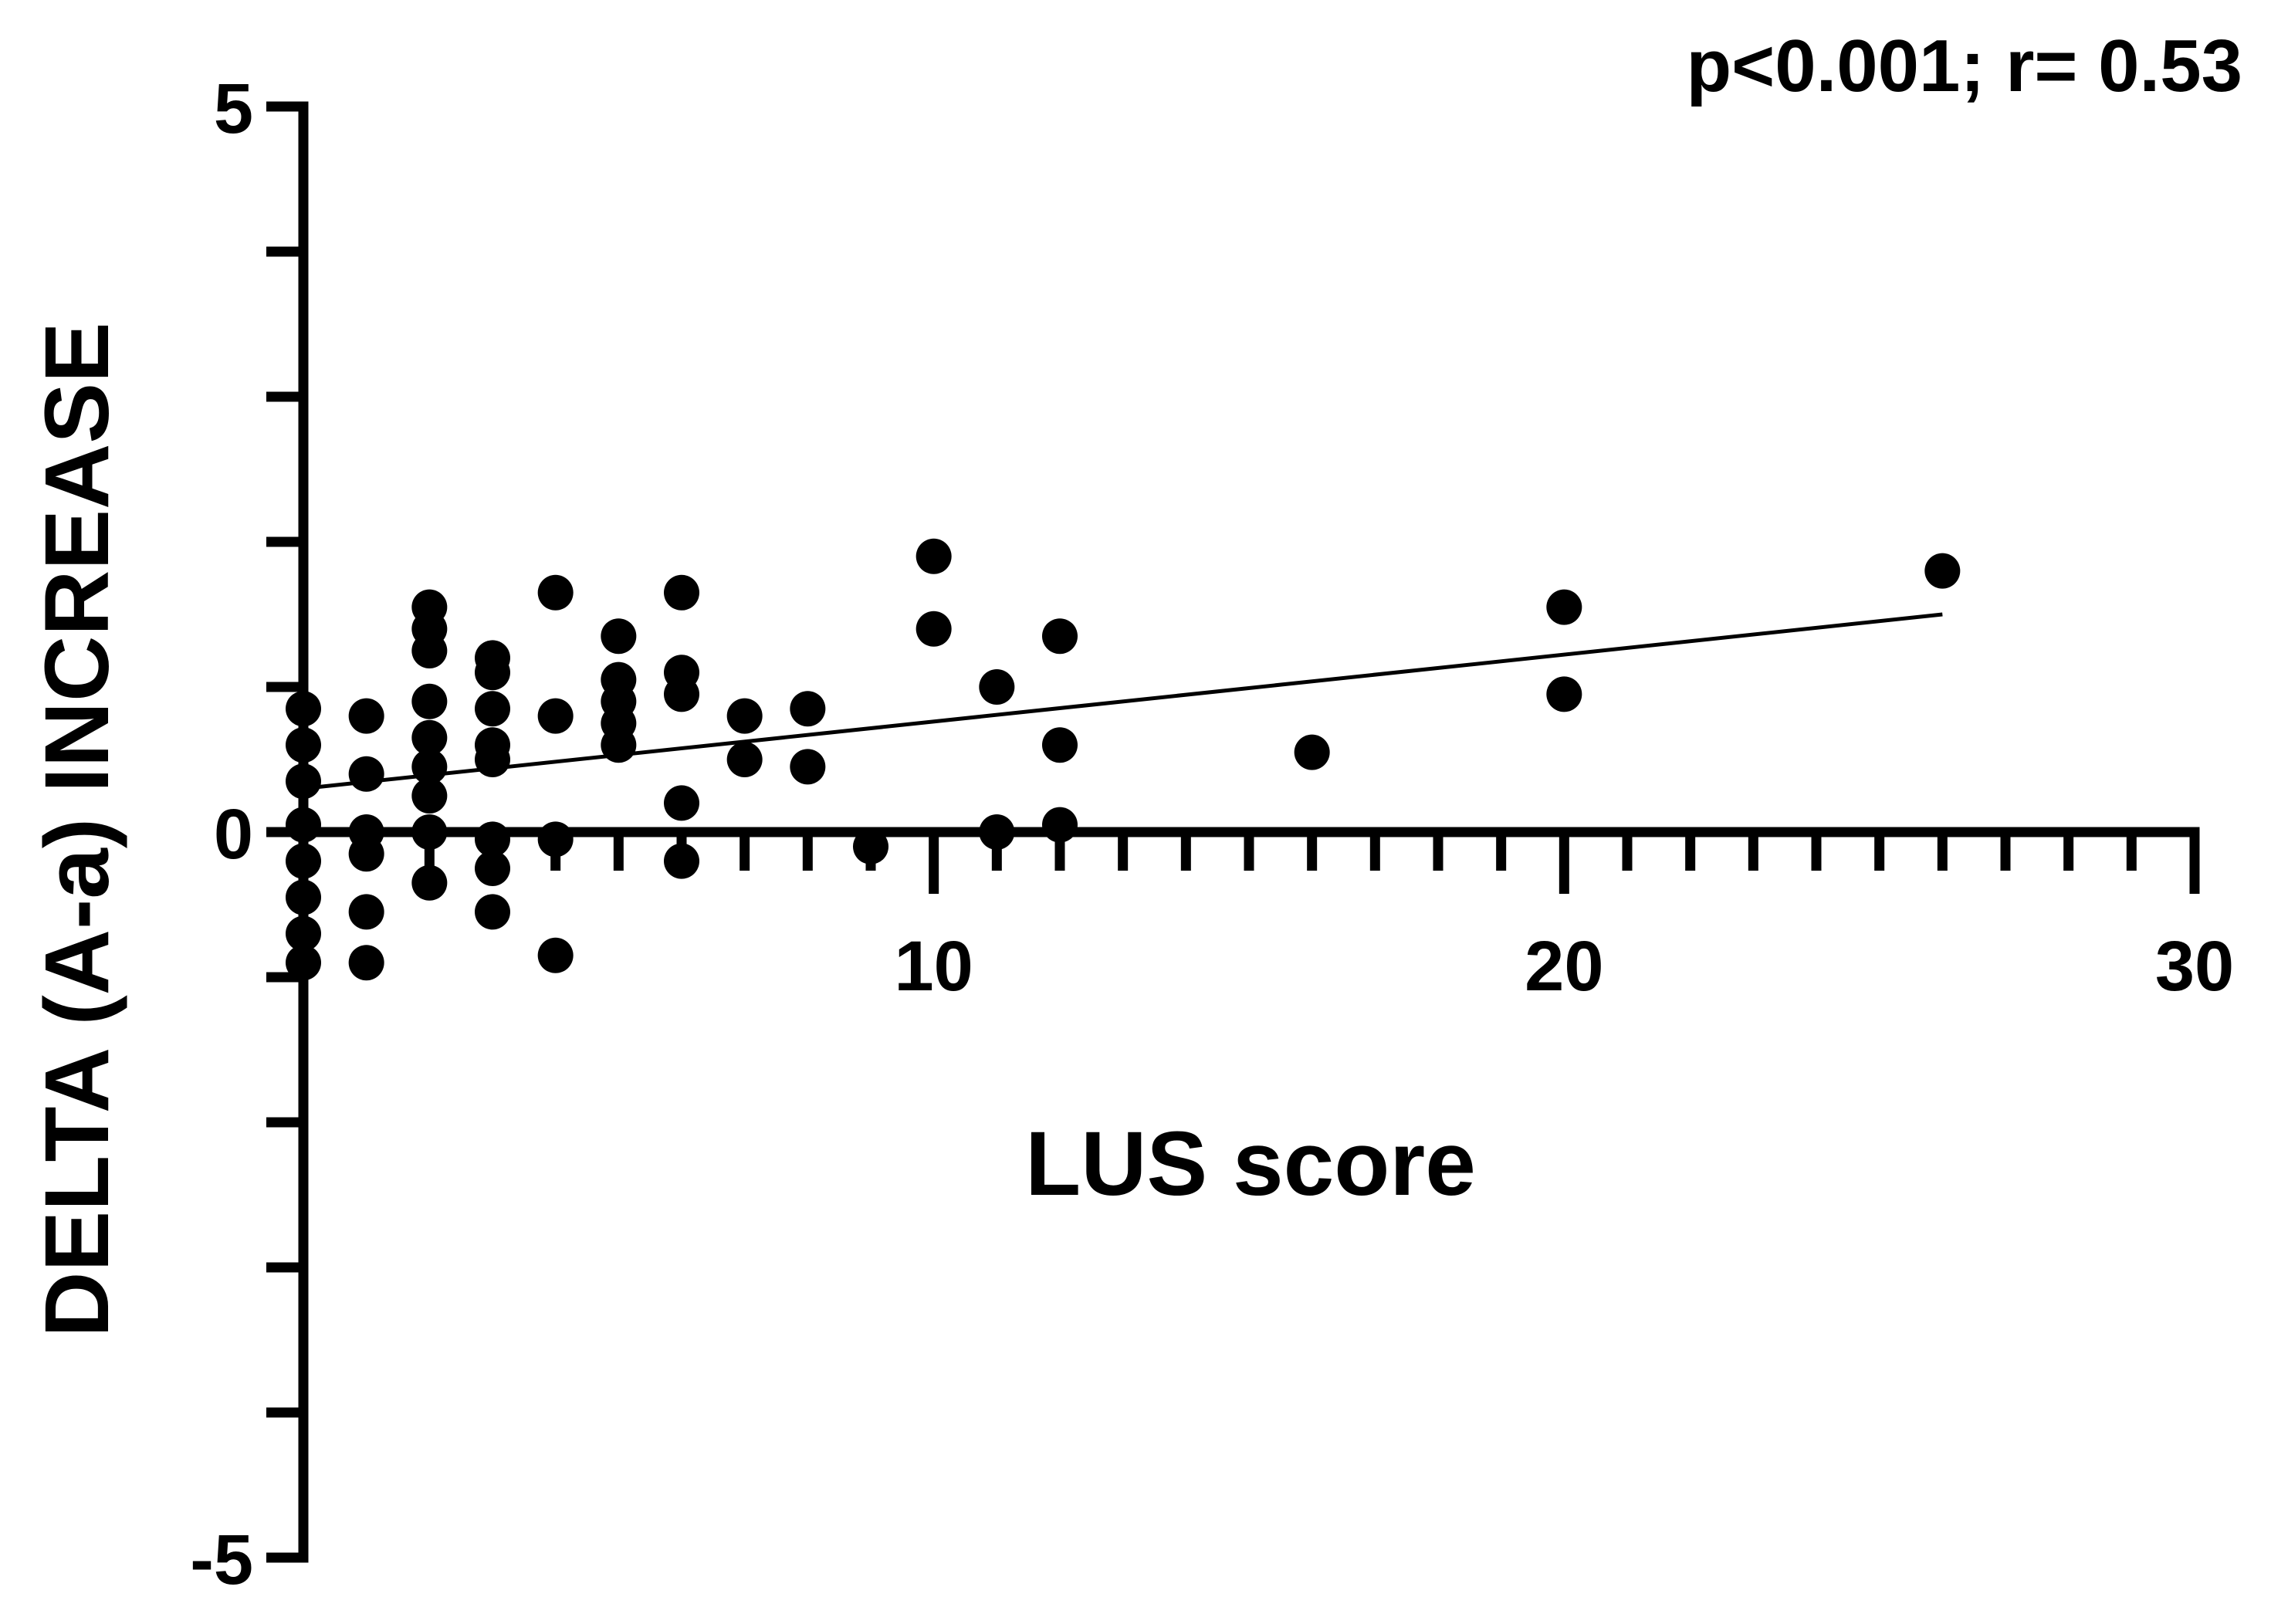  Describe the element at coordinates (1564, 967) in the screenshot. I see `x-tick-label: 20` at that location.